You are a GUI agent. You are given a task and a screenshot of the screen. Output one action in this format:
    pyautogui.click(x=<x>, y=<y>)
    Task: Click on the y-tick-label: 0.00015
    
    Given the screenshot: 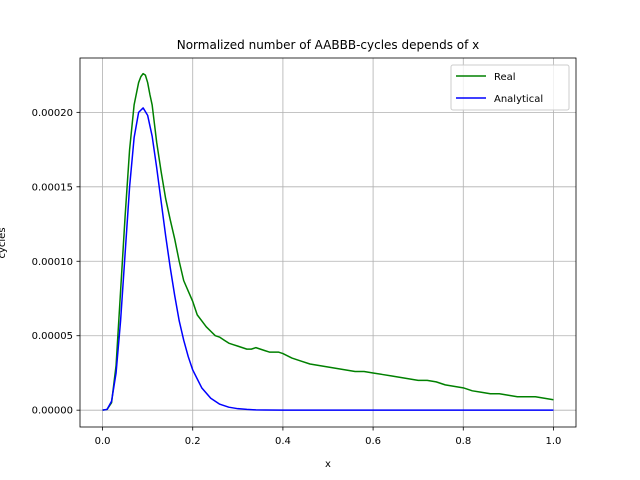 What is the action you would take?
    pyautogui.click(x=52, y=187)
    